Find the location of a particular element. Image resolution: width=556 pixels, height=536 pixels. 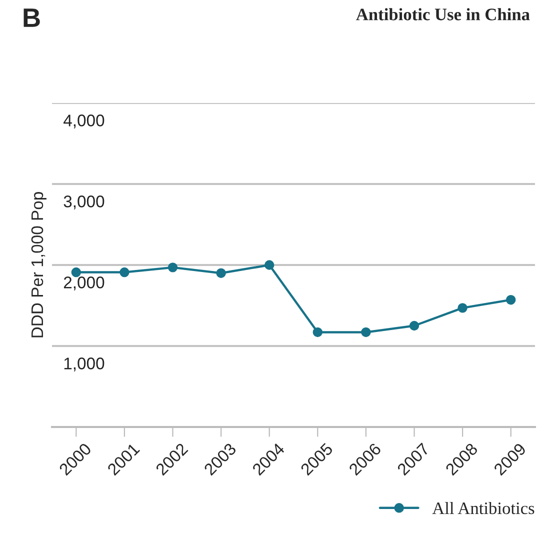

y-tick-label: 2,000 is located at coordinates (84, 283).